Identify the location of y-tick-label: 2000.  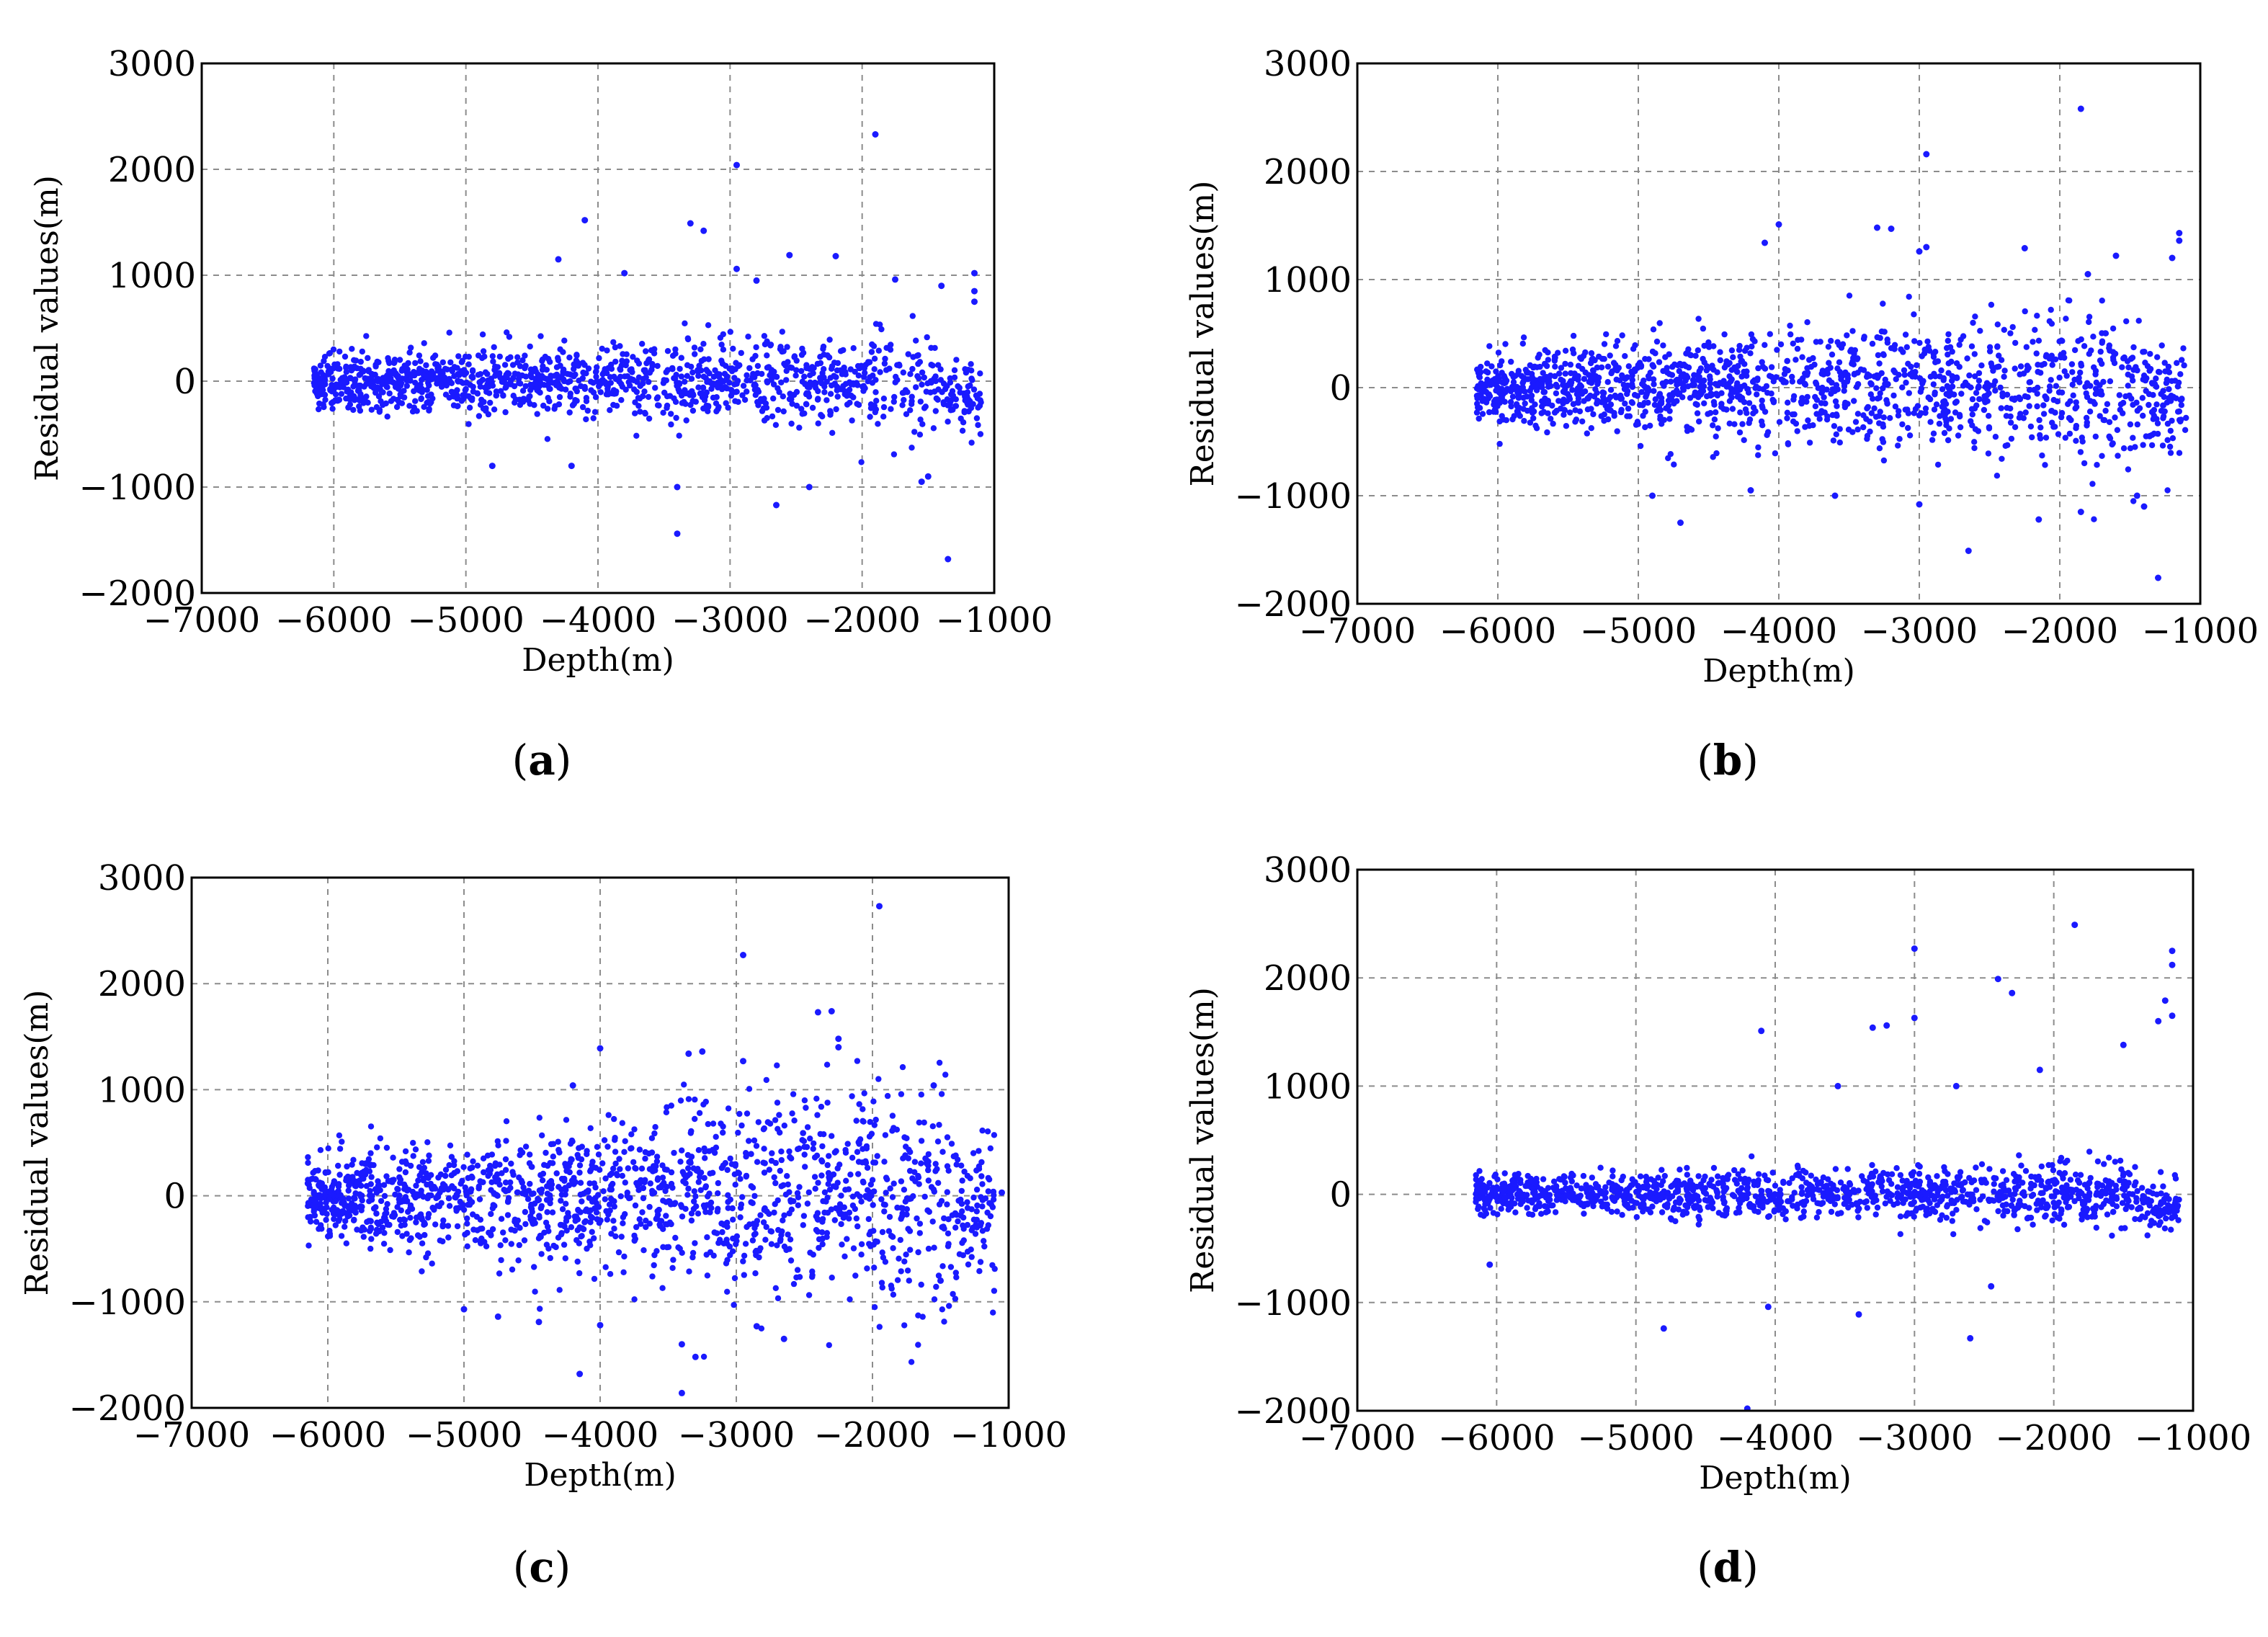
(152, 170).